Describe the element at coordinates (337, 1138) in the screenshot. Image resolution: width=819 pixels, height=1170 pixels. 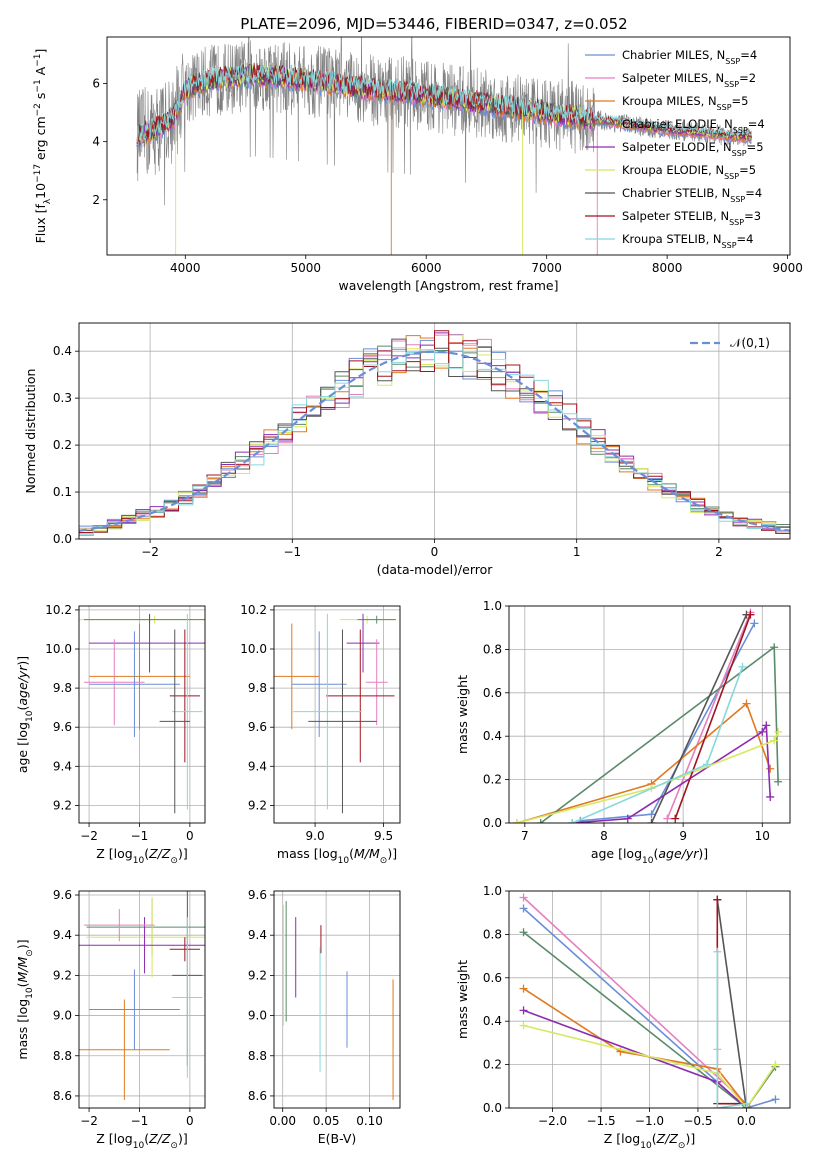
I see `x-axis-label: E(B-V)` at that location.